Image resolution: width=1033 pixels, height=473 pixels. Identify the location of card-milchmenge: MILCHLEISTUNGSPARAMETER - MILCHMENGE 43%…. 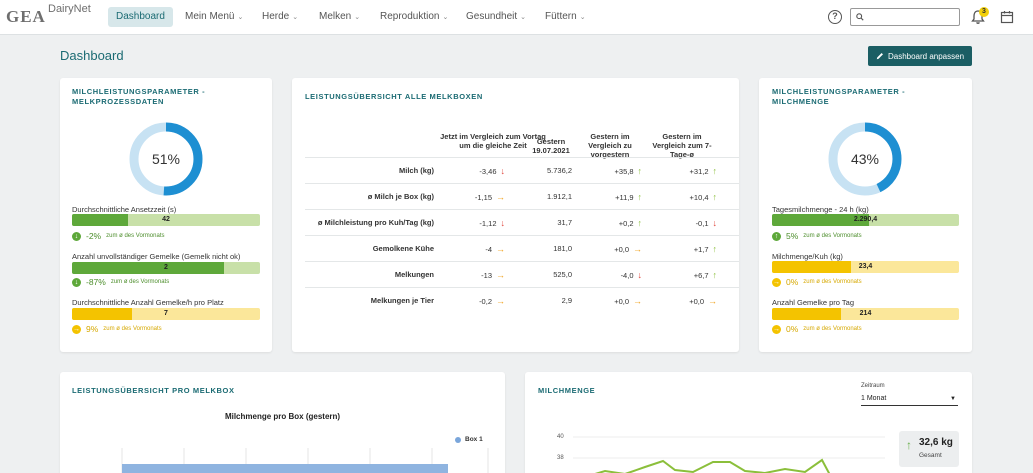
(865, 215).